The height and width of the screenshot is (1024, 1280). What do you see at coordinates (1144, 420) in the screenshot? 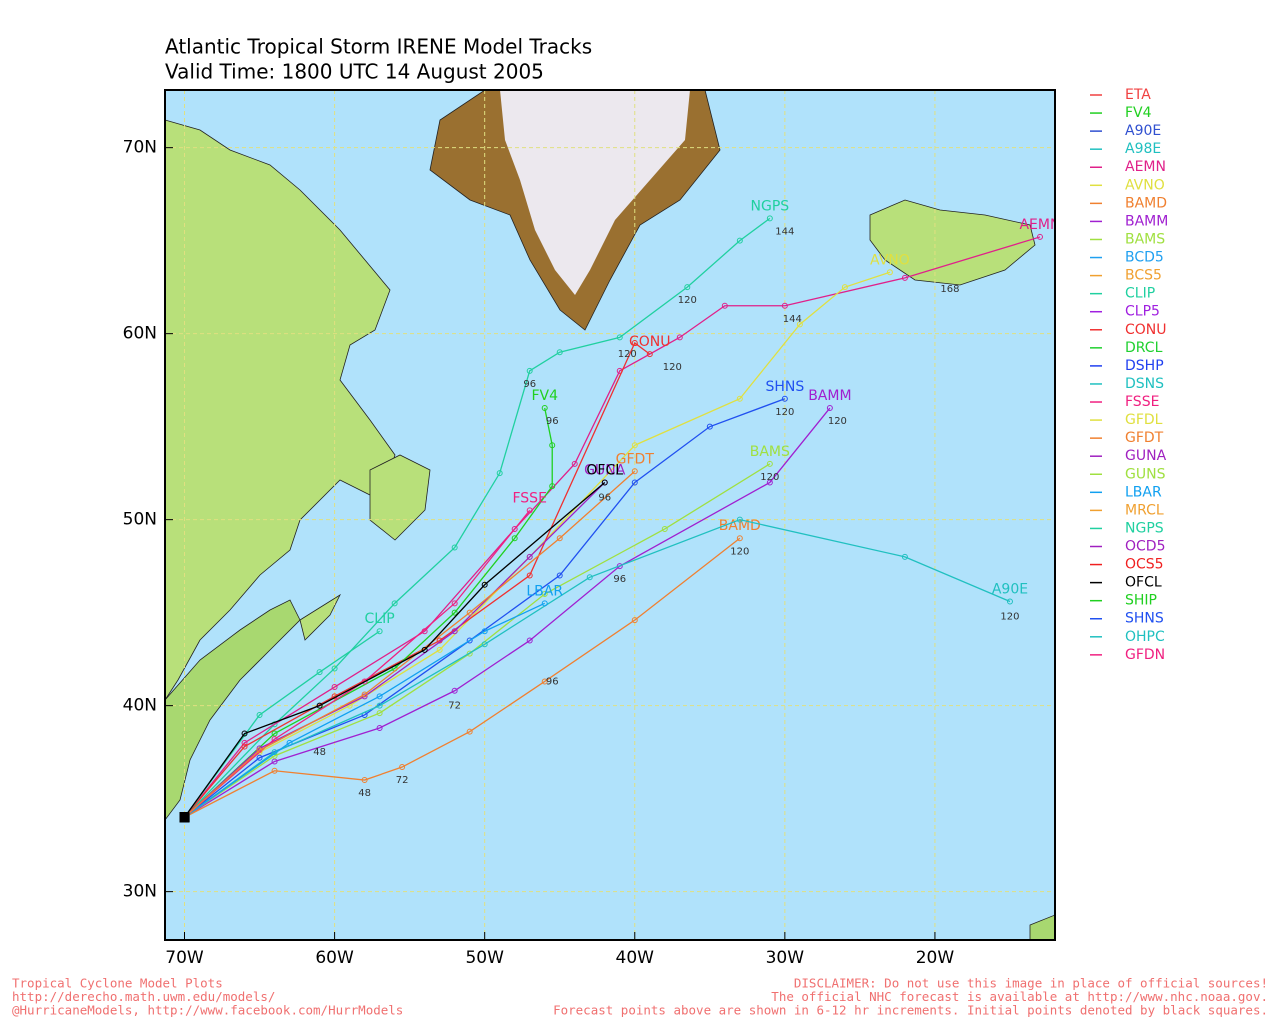
I see `legend-label: GFDL` at bounding box center [1144, 420].